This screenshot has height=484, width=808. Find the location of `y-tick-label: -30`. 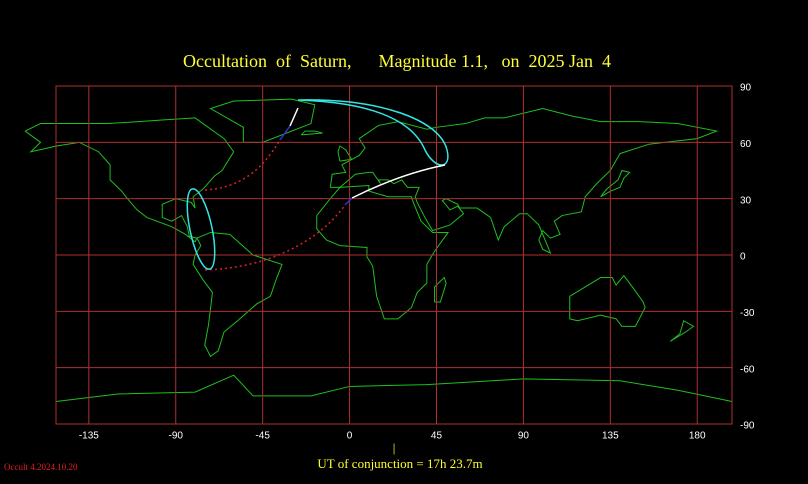

y-tick-label: -30 is located at coordinates (747, 313).